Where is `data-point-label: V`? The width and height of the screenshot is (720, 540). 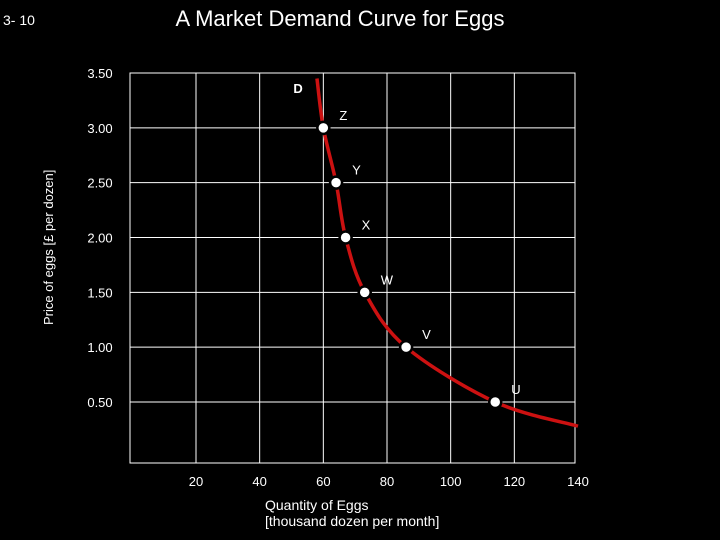 data-point-label: V is located at coordinates (426, 334).